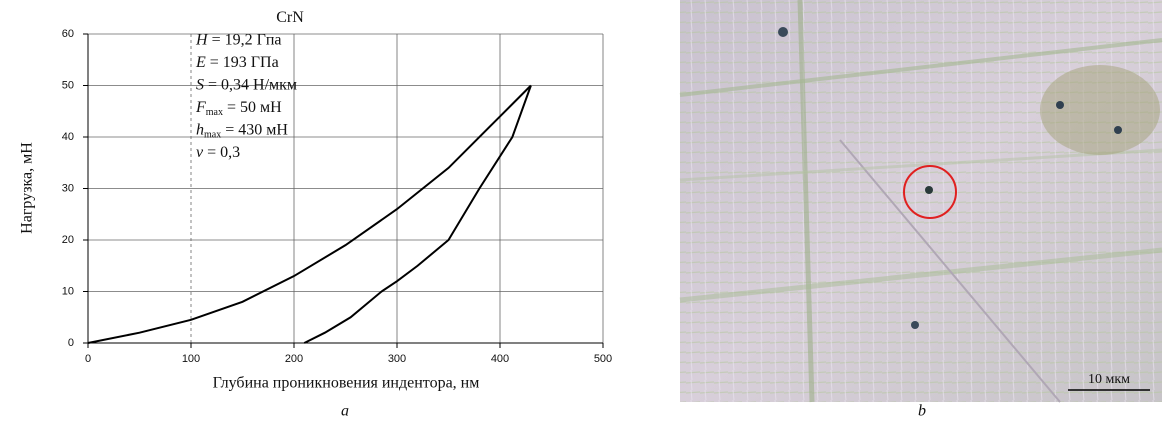 The width and height of the screenshot is (1170, 425). I want to click on debris, so click(1100, 110).